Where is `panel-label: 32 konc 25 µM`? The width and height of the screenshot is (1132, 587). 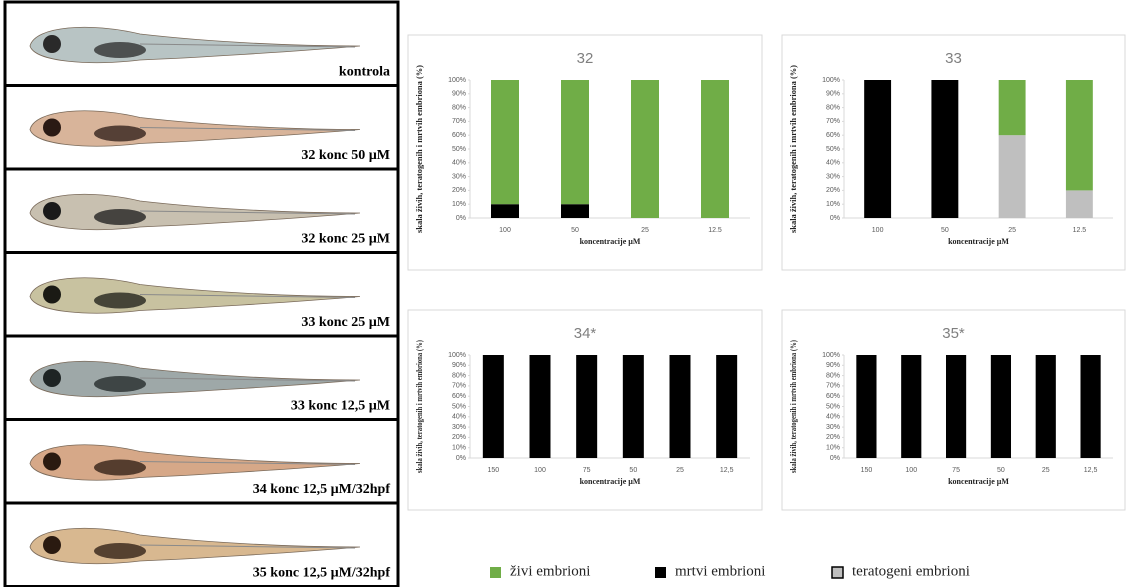 panel-label: 32 konc 25 µM is located at coordinates (345, 239).